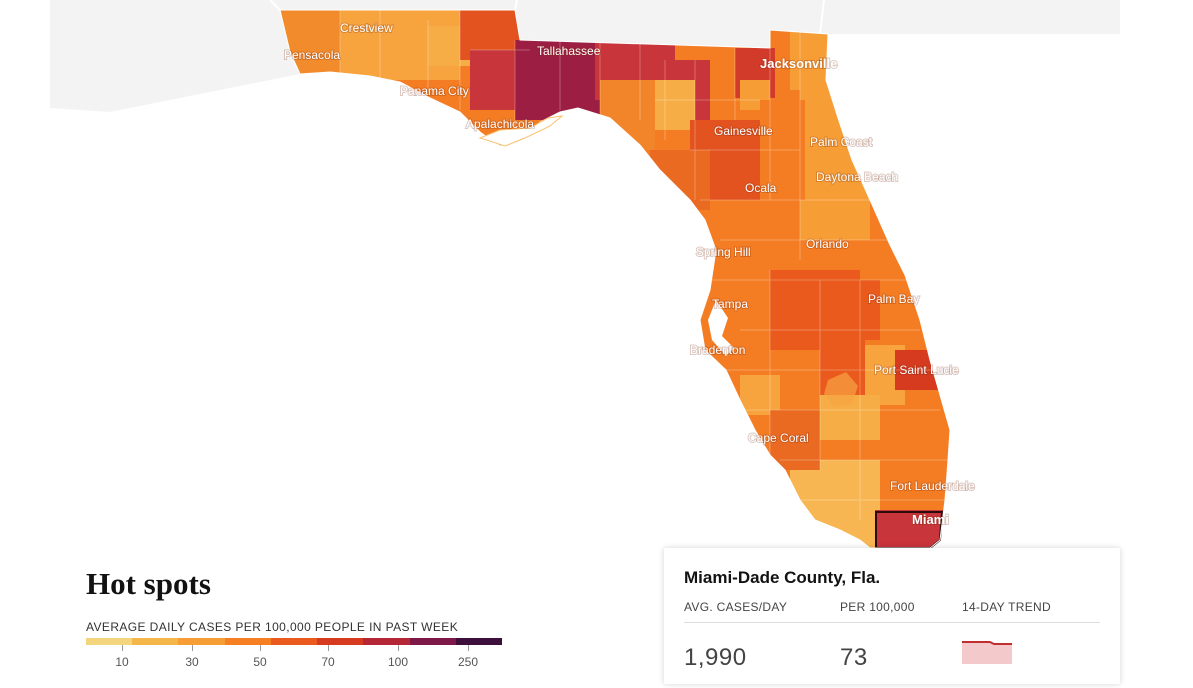  I want to click on county-name: Miami-Dade County, Fla., so click(782, 577).